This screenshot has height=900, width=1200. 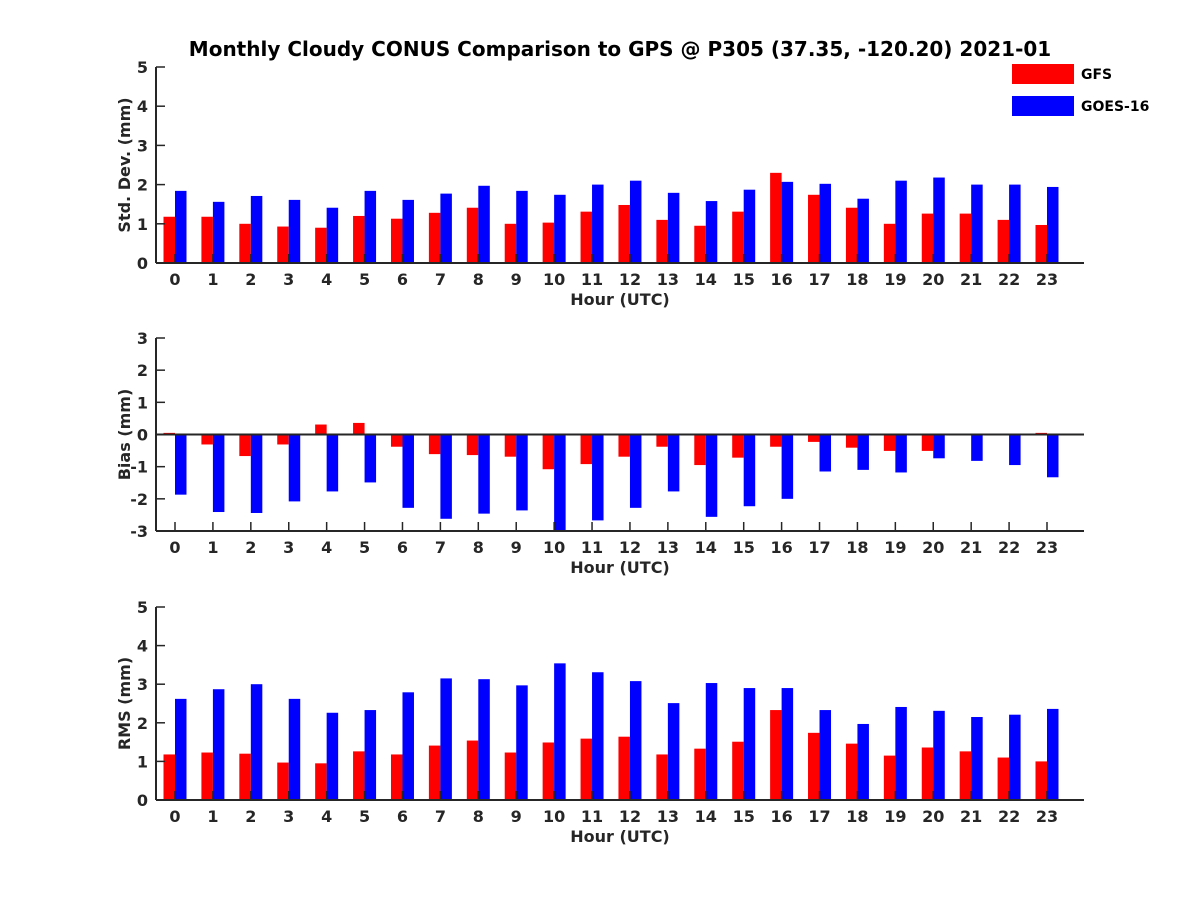 I want to click on y-axis-label: Bias (mm), so click(x=124, y=435).